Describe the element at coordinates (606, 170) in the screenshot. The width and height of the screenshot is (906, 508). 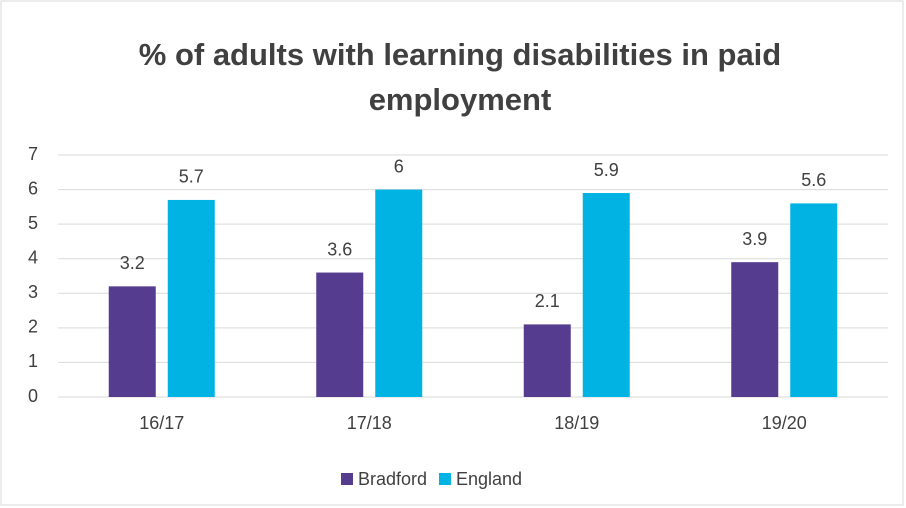
I see `data-label: 5.9` at that location.